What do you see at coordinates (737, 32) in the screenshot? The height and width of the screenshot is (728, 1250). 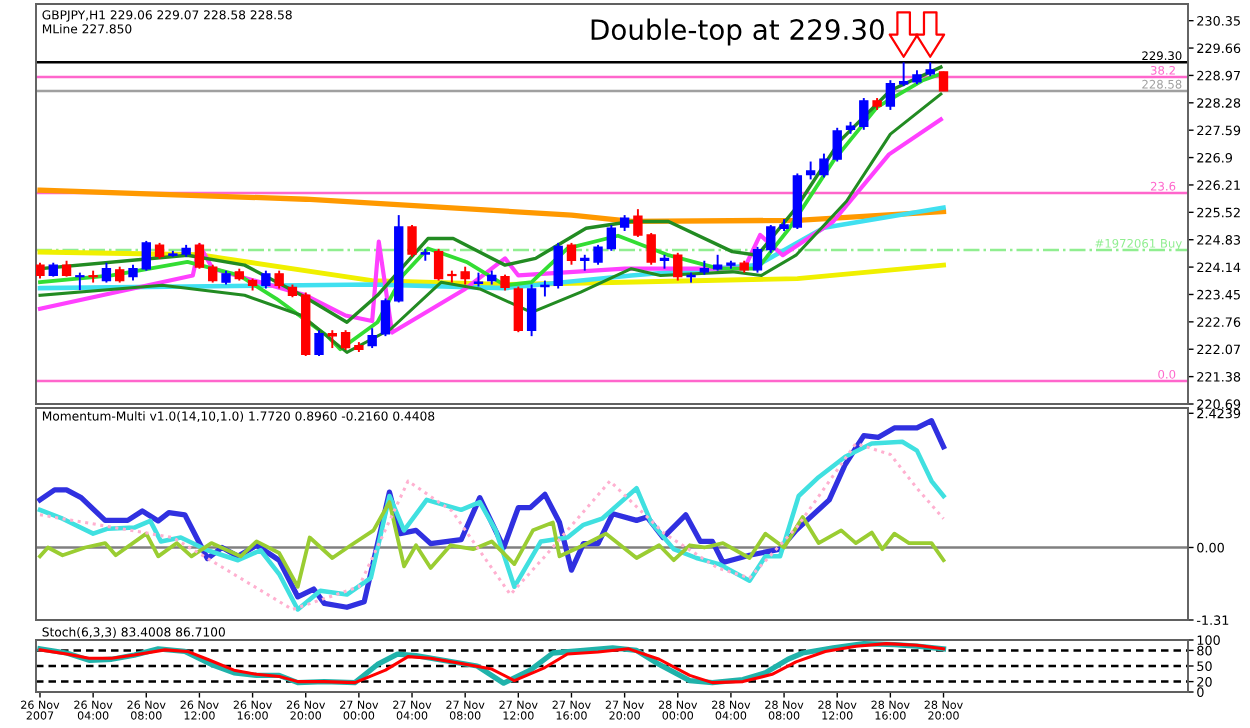 I see `annotation: Double-top at 229.30` at bounding box center [737, 32].